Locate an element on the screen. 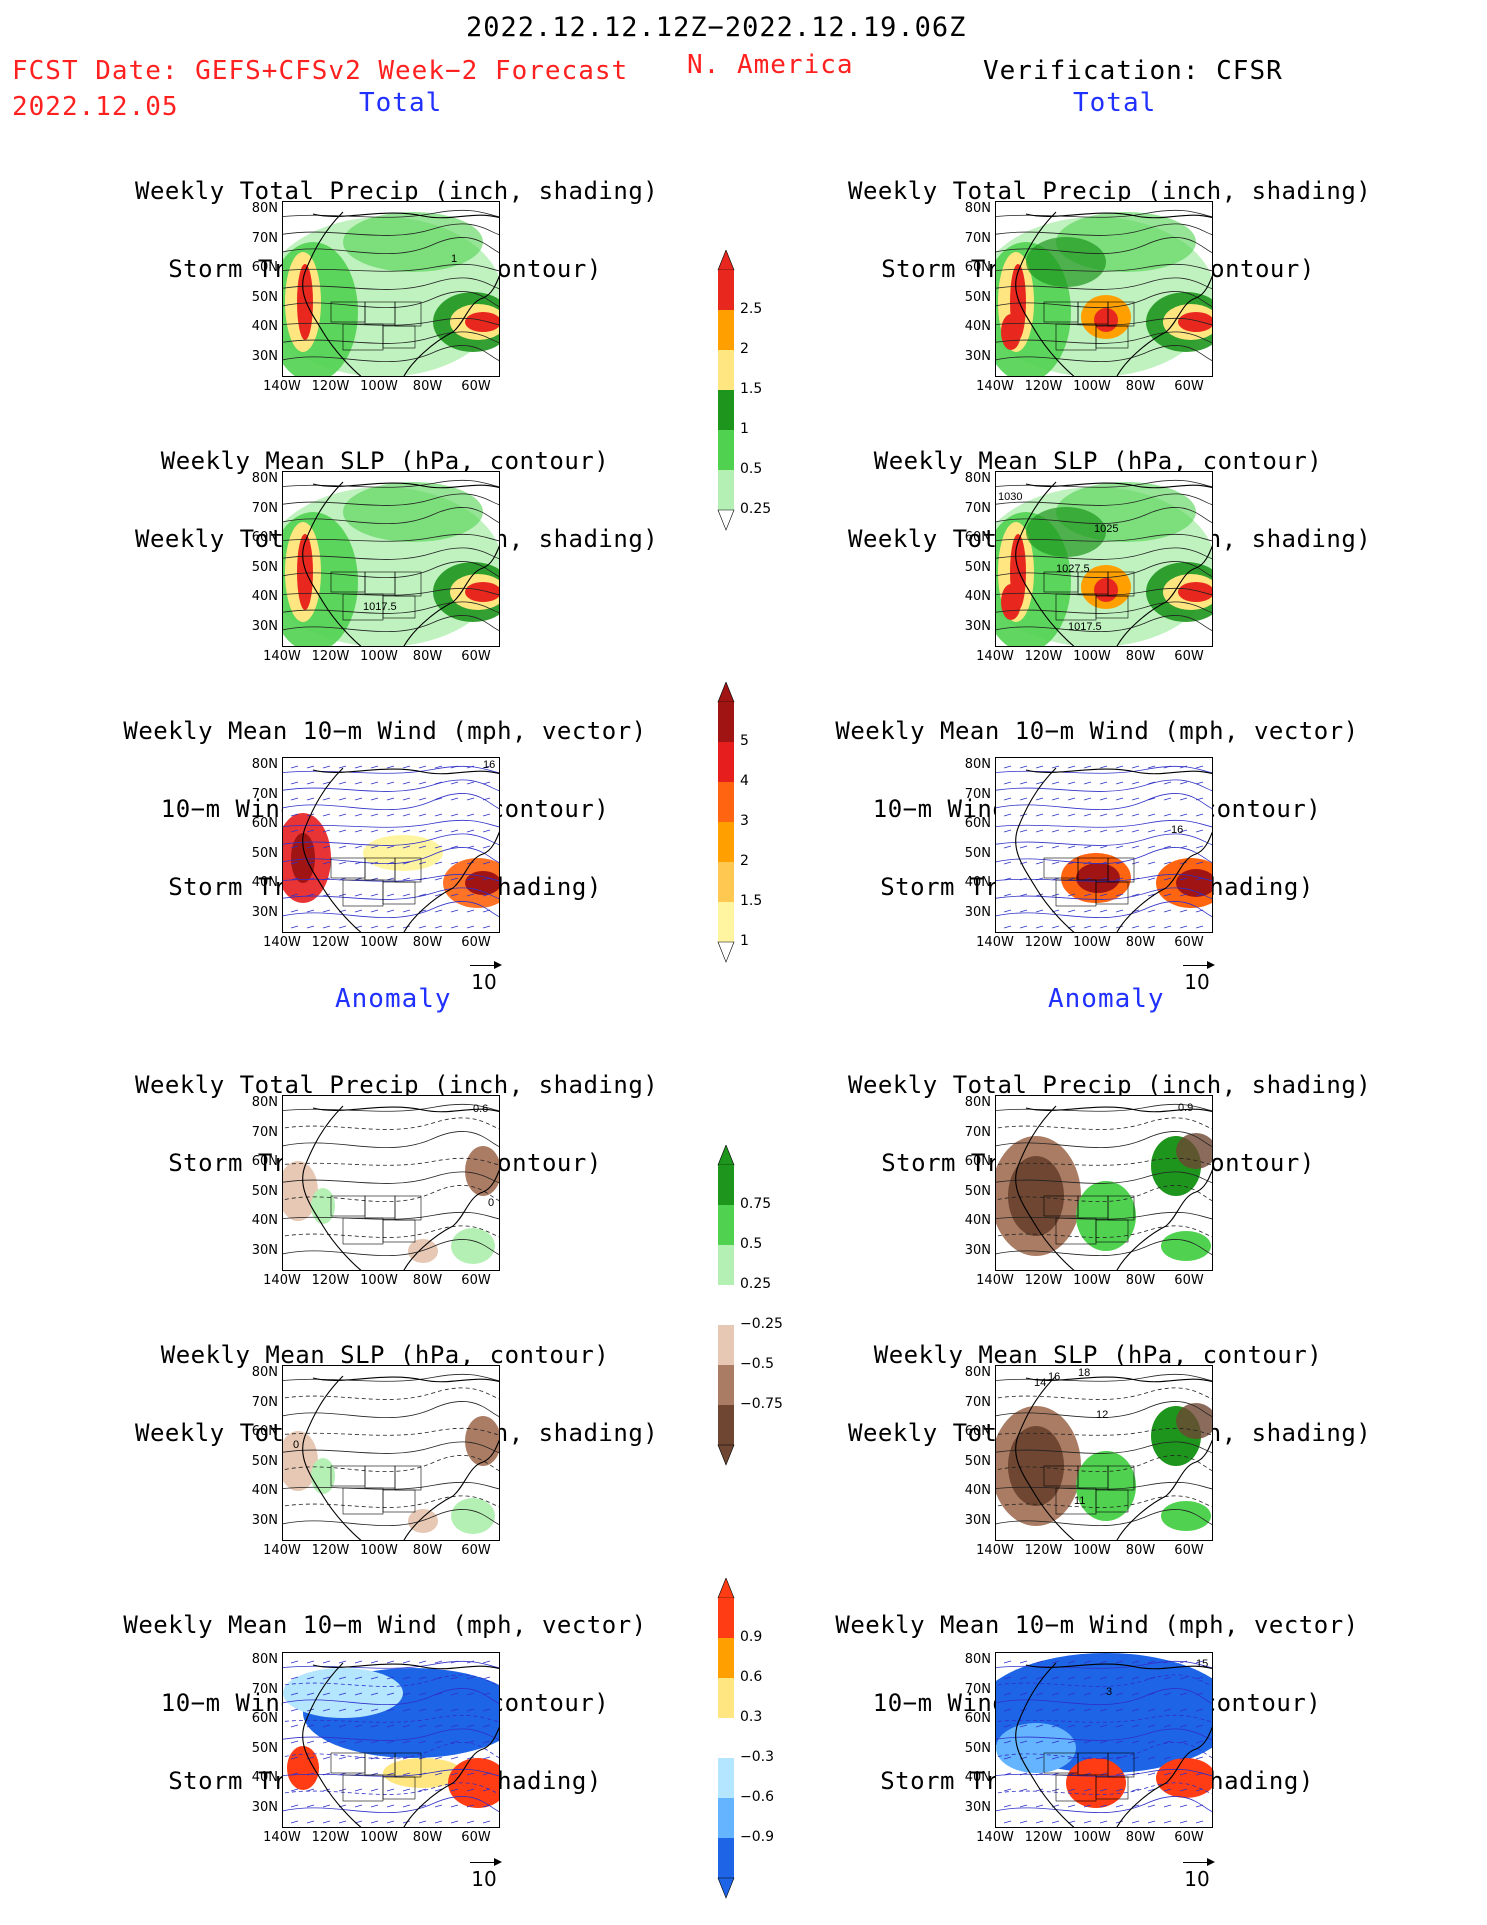 This screenshot has width=1487, height=1925. map-canvas: 3 15 is located at coordinates (1104, 1740).